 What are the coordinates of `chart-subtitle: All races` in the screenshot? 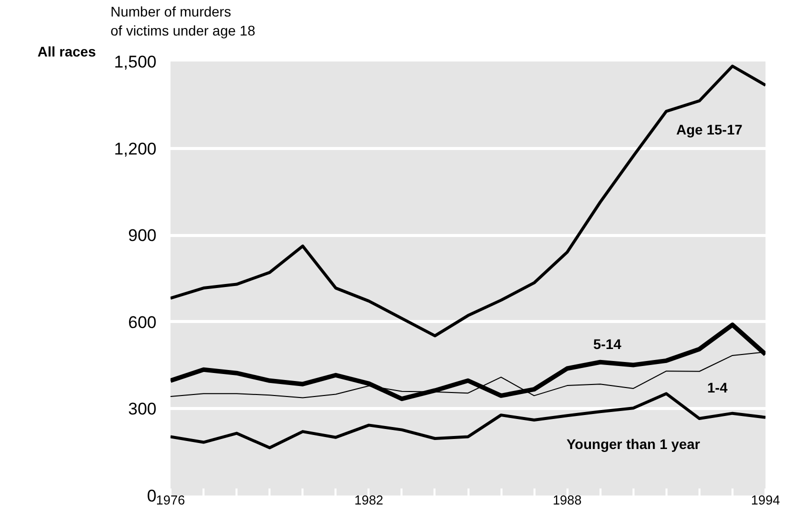 It's located at (67, 52).